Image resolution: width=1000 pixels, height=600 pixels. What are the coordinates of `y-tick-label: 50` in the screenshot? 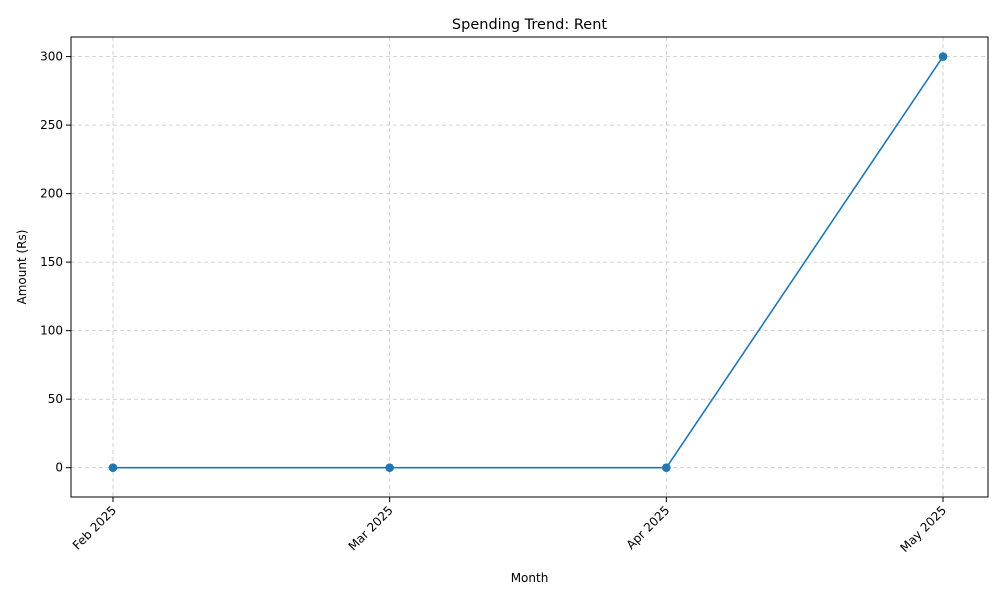 It's located at (55, 399).